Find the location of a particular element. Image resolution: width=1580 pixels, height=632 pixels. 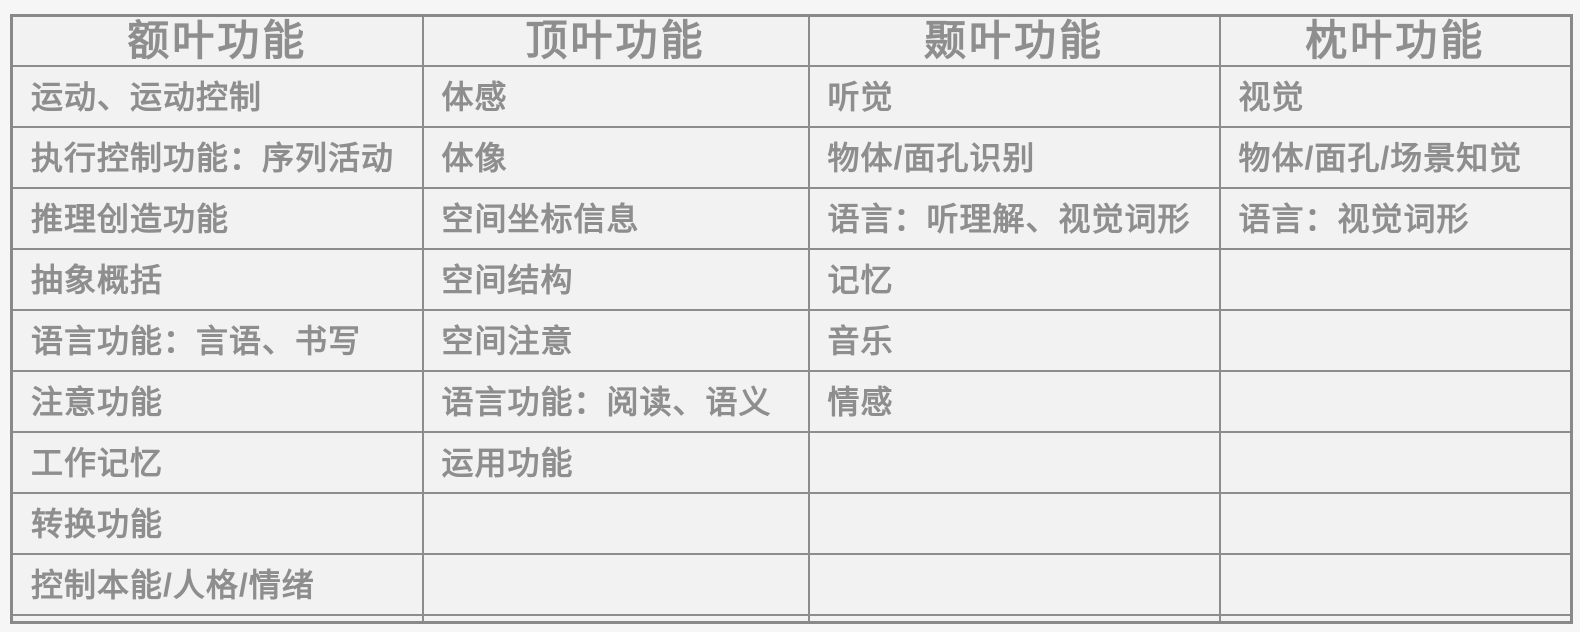

table-cell: 转换功能 is located at coordinates (217, 523).